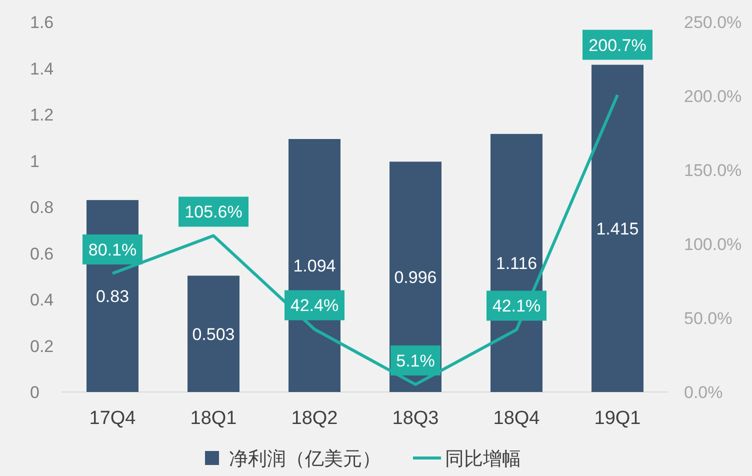  I want to click on y-tick-label: 1.2, so click(42, 115).